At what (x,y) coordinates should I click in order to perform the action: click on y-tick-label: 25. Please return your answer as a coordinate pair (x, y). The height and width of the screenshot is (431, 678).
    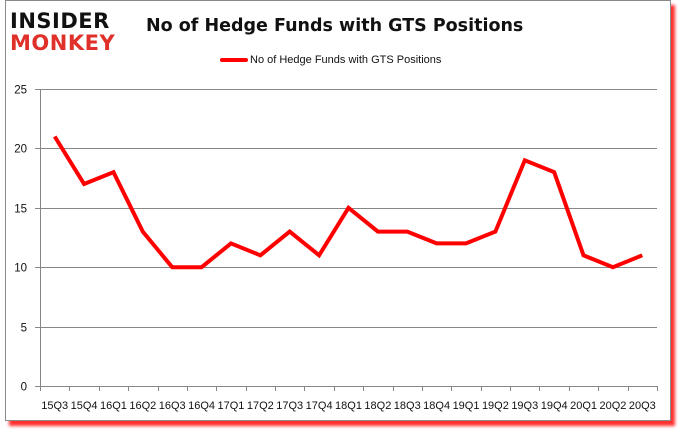
    Looking at the image, I should click on (20, 91).